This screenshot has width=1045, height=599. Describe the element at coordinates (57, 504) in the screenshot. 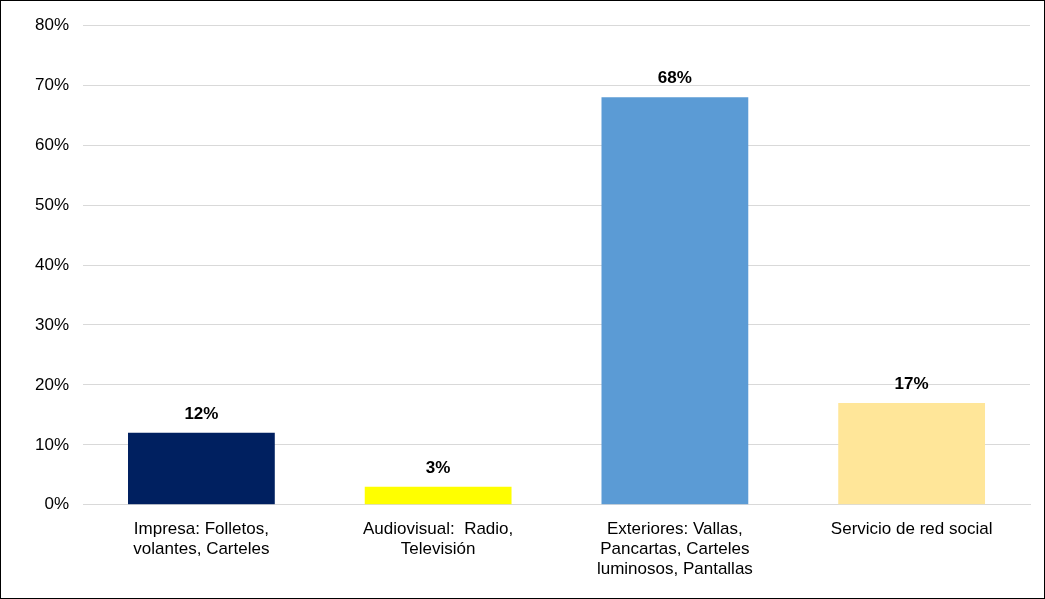

I see `y-tick-label: 0%` at that location.